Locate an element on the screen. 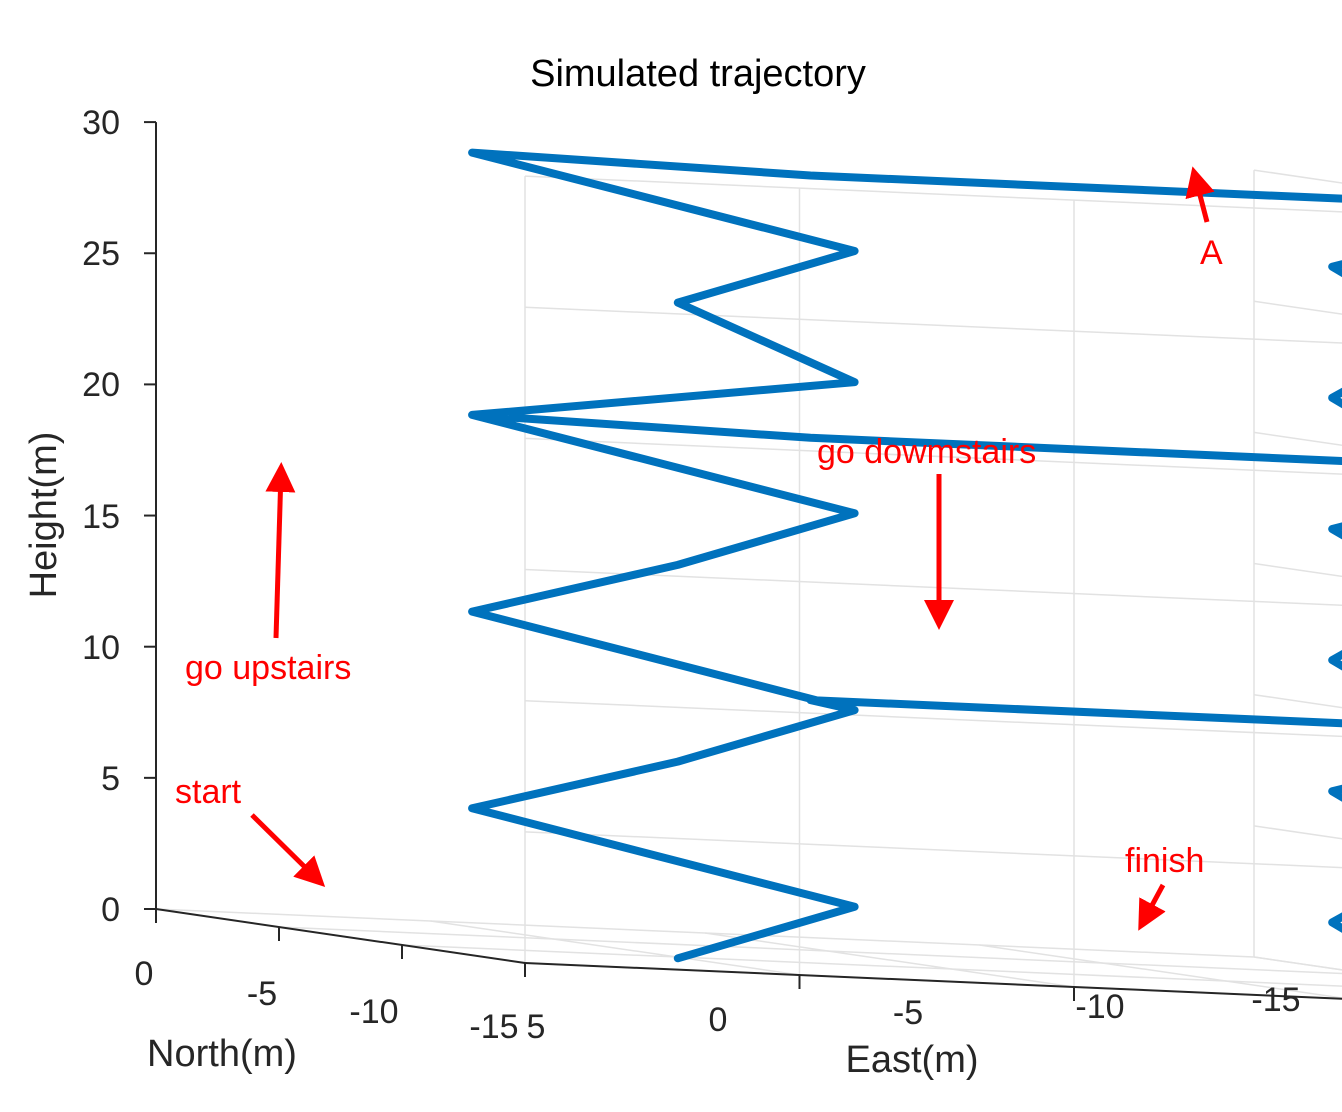  north-tick-label: -10 is located at coordinates (373, 1012).